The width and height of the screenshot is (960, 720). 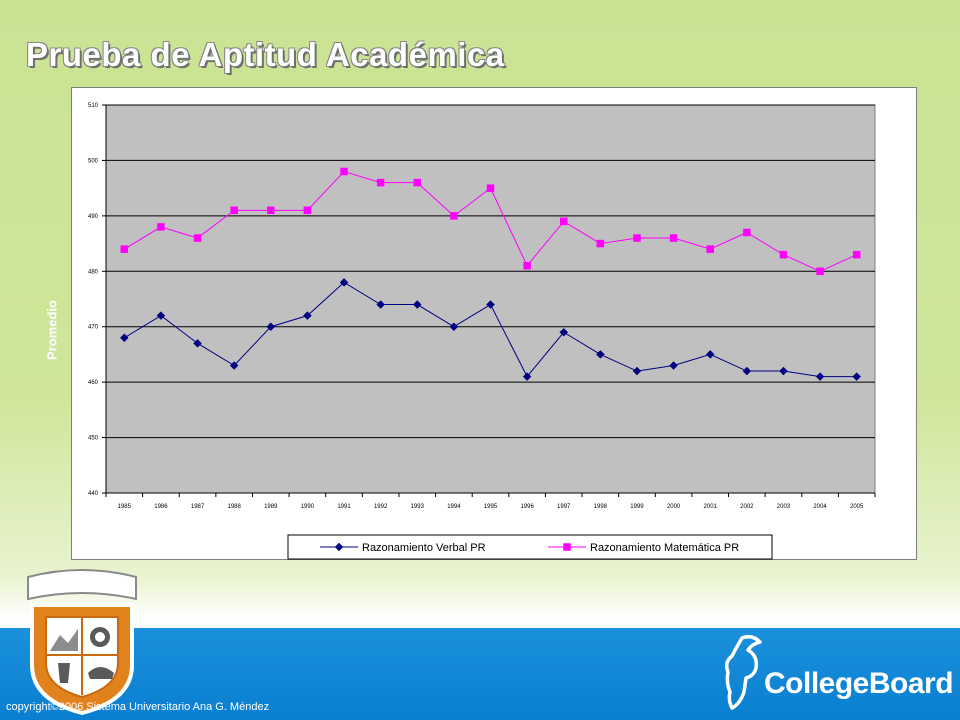 What do you see at coordinates (424, 548) in the screenshot?
I see `legend-label-verbal: Razonamiento Verbal PR` at bounding box center [424, 548].